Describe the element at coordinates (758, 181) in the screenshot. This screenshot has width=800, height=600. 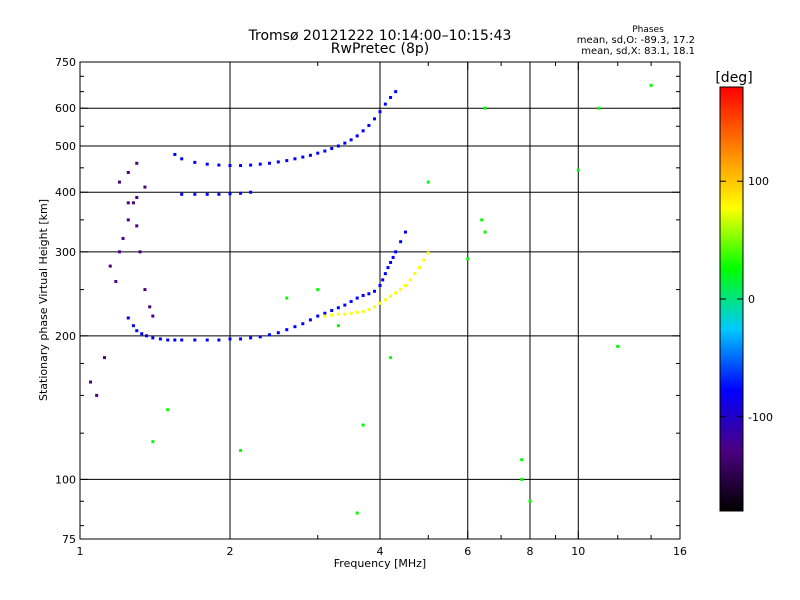
I see `colorbar-tick-label: 100` at that location.